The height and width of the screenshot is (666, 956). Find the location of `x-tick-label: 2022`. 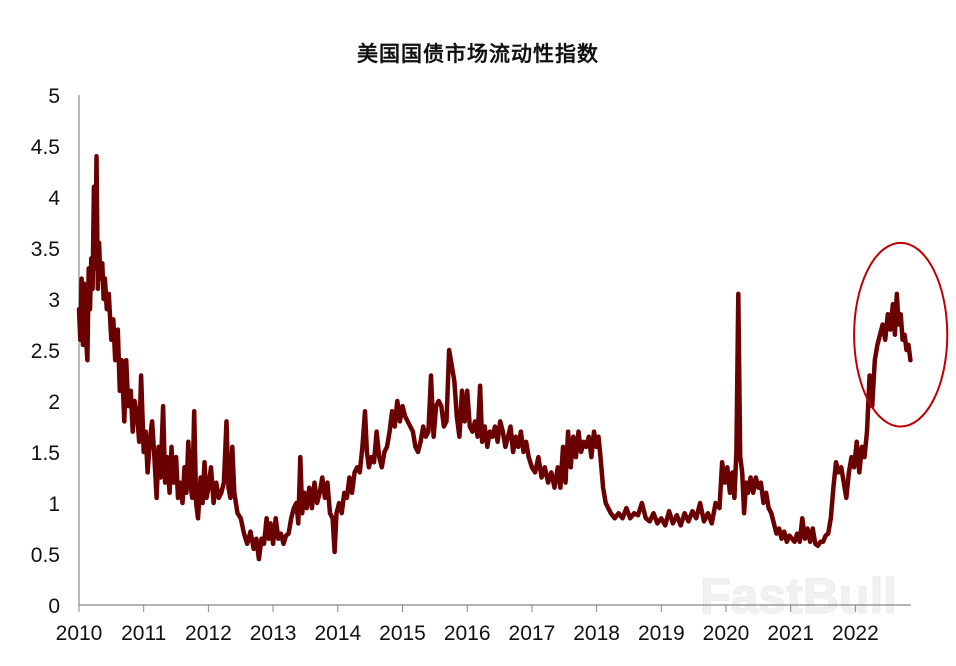

x-tick-label: 2022 is located at coordinates (855, 633).